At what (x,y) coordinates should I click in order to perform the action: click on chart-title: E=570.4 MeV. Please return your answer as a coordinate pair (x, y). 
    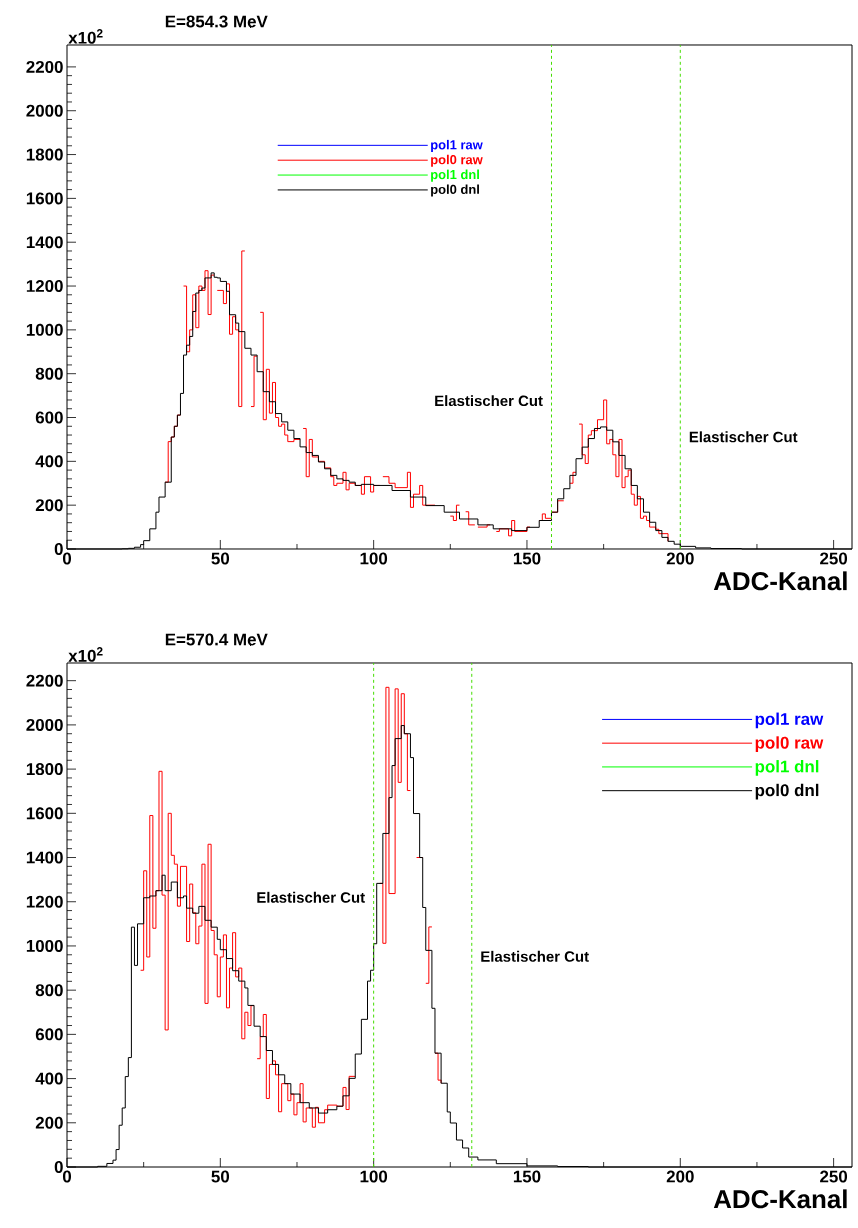
    Looking at the image, I should click on (216, 639).